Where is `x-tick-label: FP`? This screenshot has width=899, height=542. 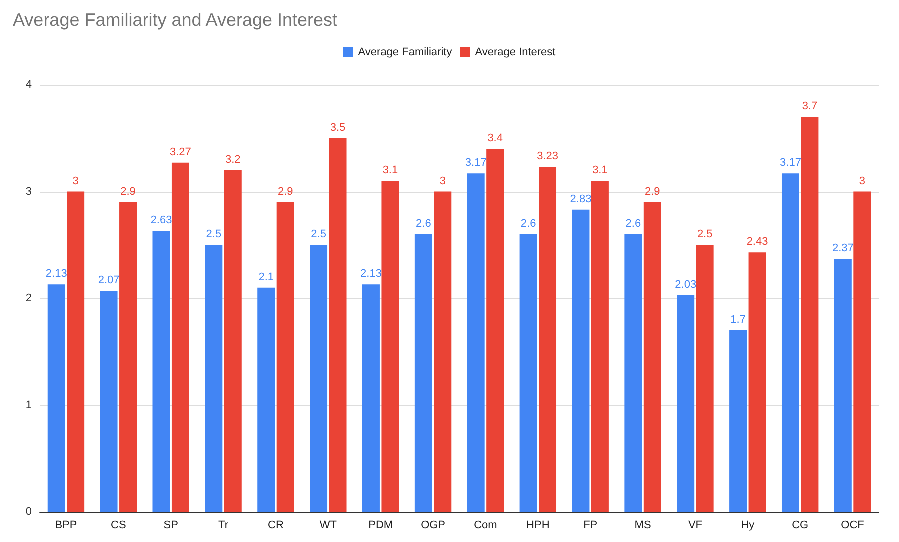 x-tick-label: FP is located at coordinates (591, 526).